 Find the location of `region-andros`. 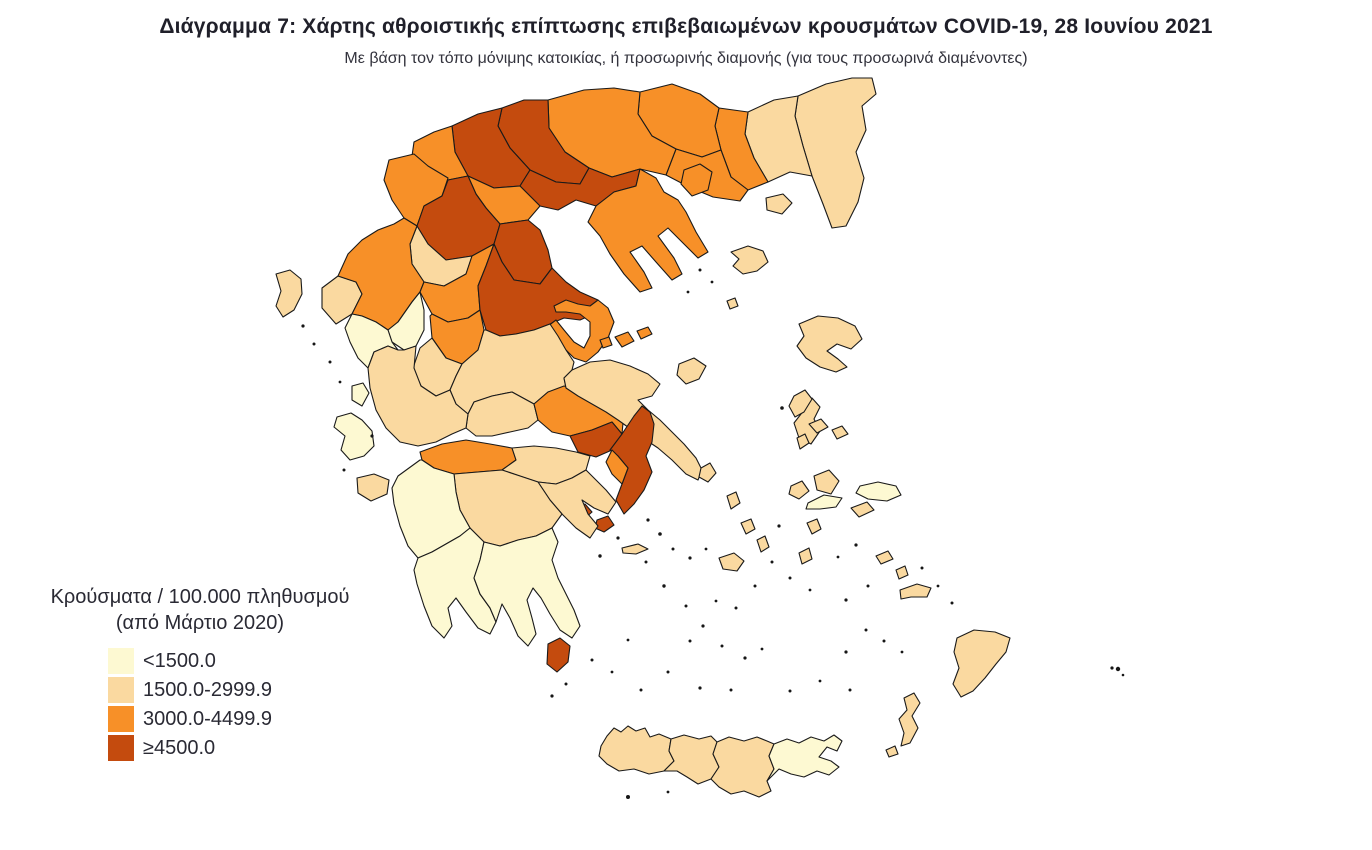

region-andros is located at coordinates (800, 403).